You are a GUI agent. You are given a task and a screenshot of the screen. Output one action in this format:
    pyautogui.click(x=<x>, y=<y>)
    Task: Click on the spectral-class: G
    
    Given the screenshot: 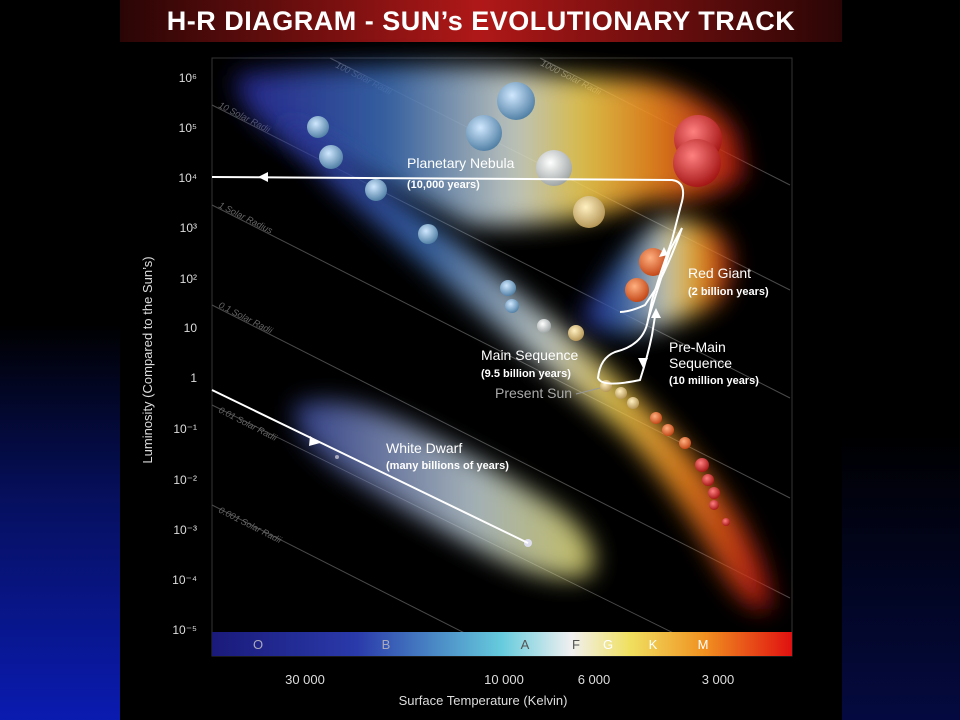 What is the action you would take?
    pyautogui.click(x=608, y=644)
    